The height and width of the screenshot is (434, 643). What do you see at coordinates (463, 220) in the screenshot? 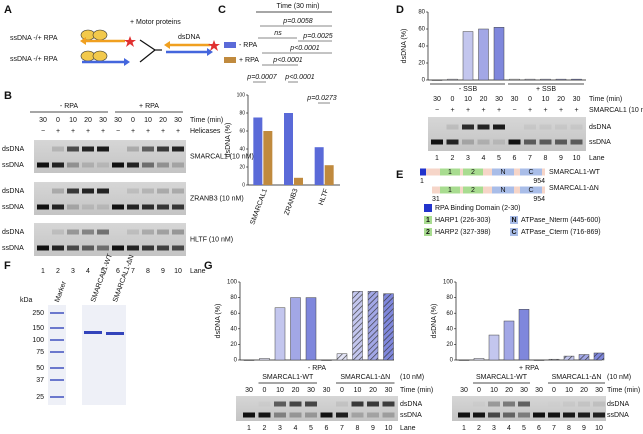
I see `legend-label: HARP1 (226-303)` at bounding box center [463, 220].